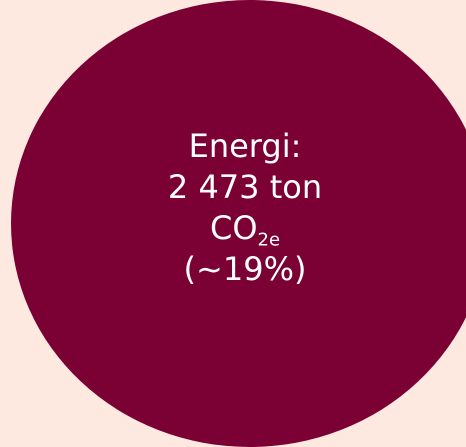 This screenshot has width=466, height=447. I want to click on unit-label: CO2e, so click(245, 228).